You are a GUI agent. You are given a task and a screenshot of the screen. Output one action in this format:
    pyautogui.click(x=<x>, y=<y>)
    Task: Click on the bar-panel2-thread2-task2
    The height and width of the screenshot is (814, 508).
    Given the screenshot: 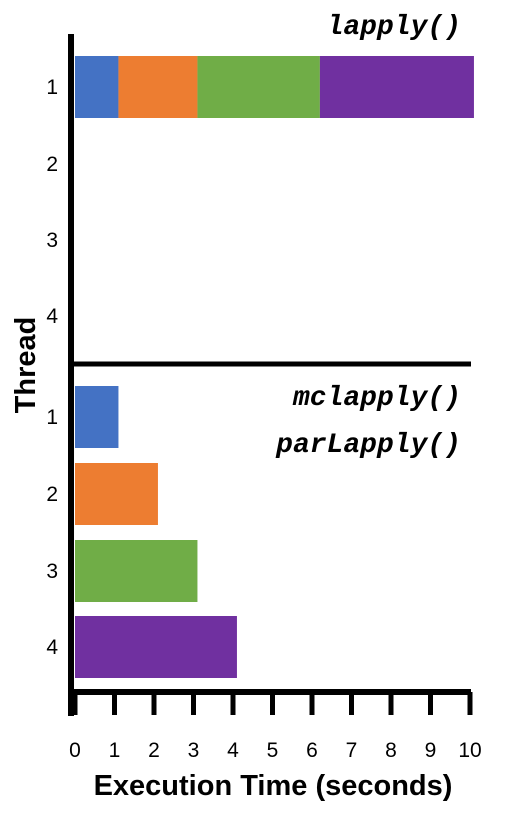 What is the action you would take?
    pyautogui.click(x=116, y=494)
    